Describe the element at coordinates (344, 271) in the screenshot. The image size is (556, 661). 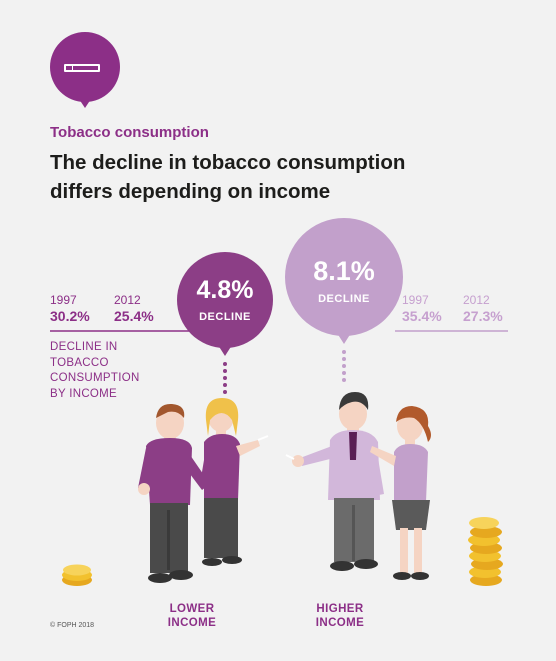
I see `higher-decline-value: 8.1%` at that location.